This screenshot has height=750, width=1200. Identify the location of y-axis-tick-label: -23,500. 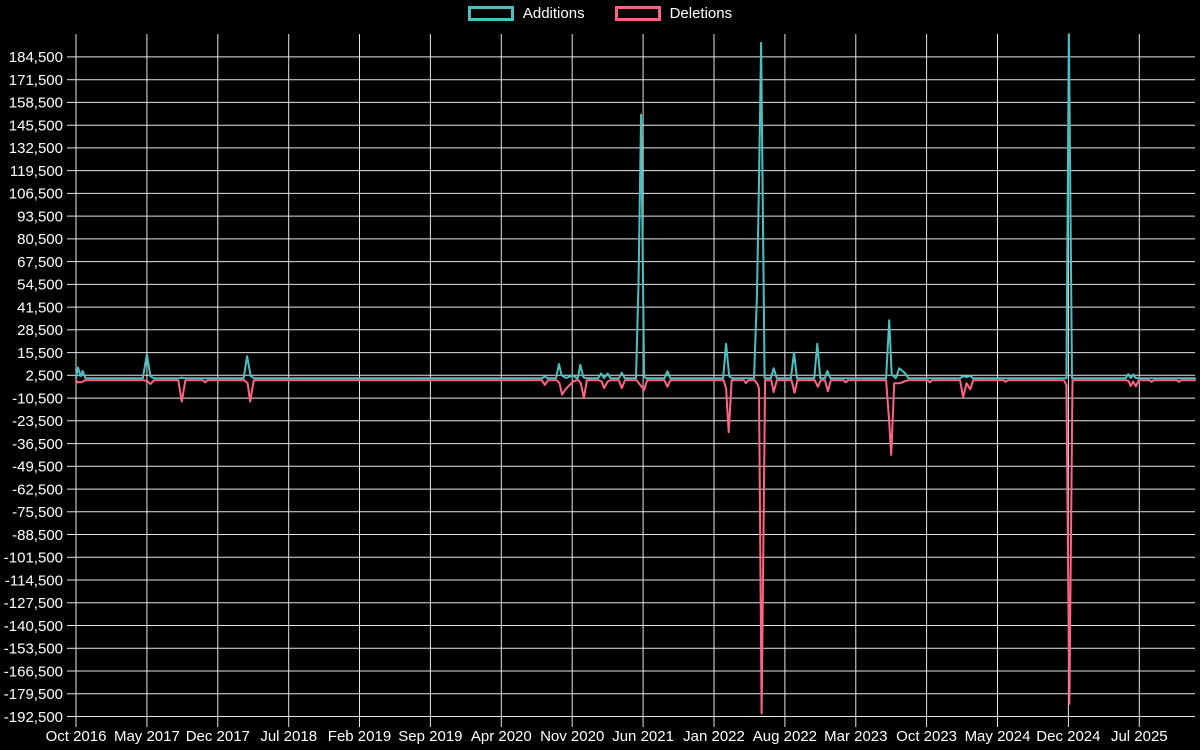
(37, 421).